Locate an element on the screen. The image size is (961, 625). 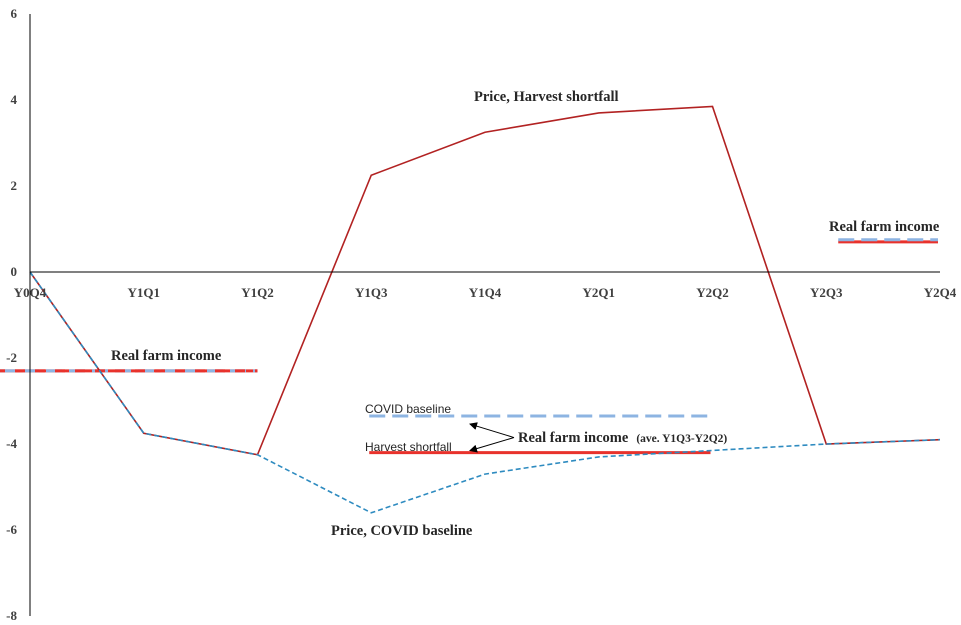
x-tick-label: Y1Q3 is located at coordinates (371, 292).